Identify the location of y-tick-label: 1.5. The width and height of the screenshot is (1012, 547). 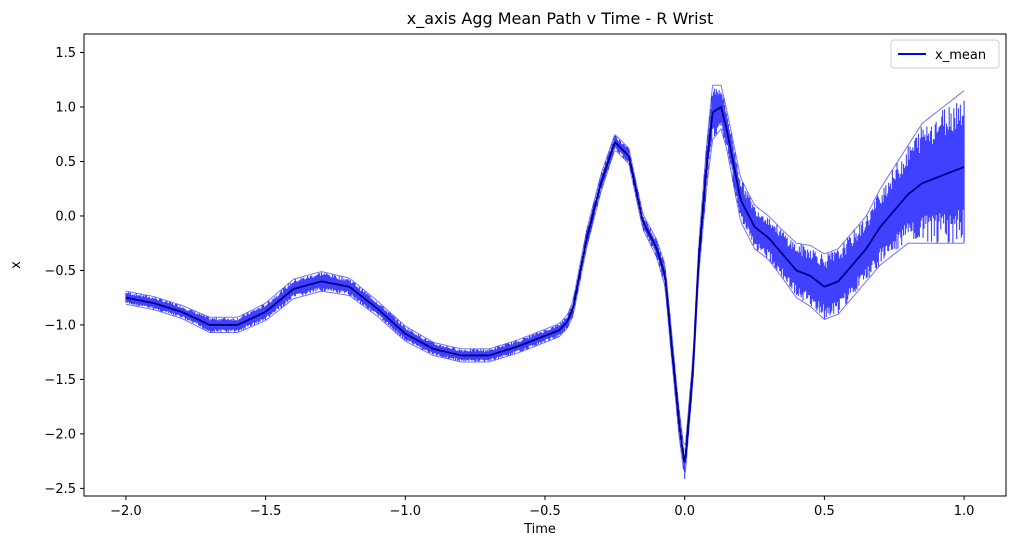
(65, 53).